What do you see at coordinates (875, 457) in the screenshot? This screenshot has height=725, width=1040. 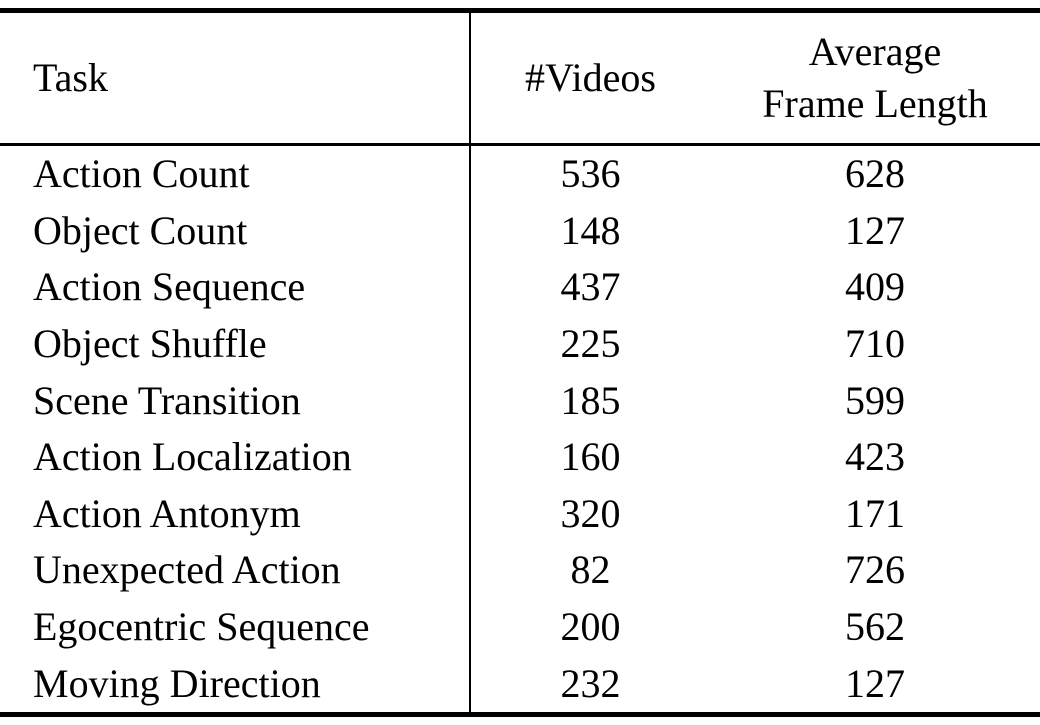 I see `avg-frame-length-cell: 423` at bounding box center [875, 457].